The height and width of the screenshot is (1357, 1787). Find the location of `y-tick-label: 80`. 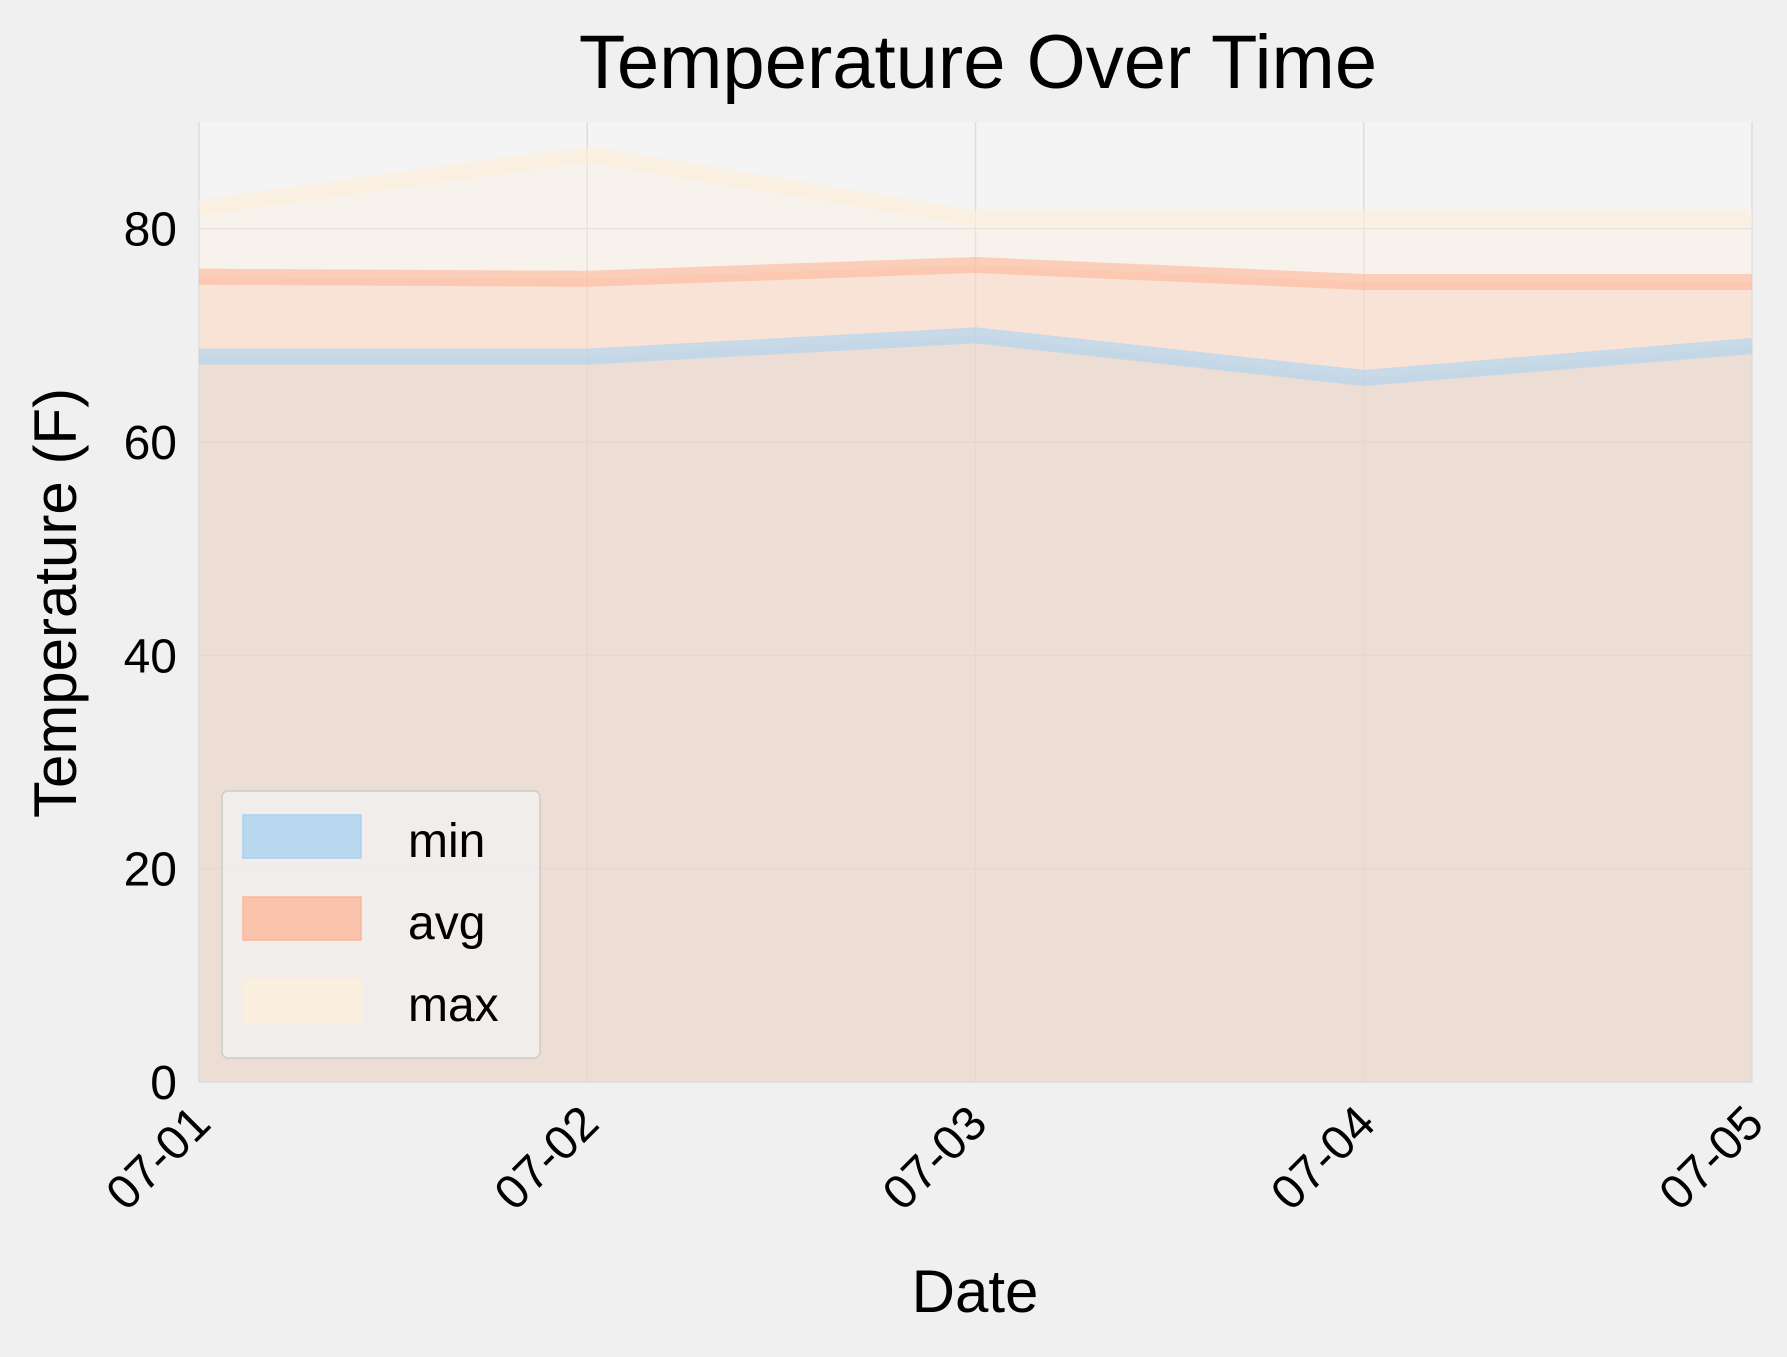

y-tick-label: 80 is located at coordinates (150, 230).